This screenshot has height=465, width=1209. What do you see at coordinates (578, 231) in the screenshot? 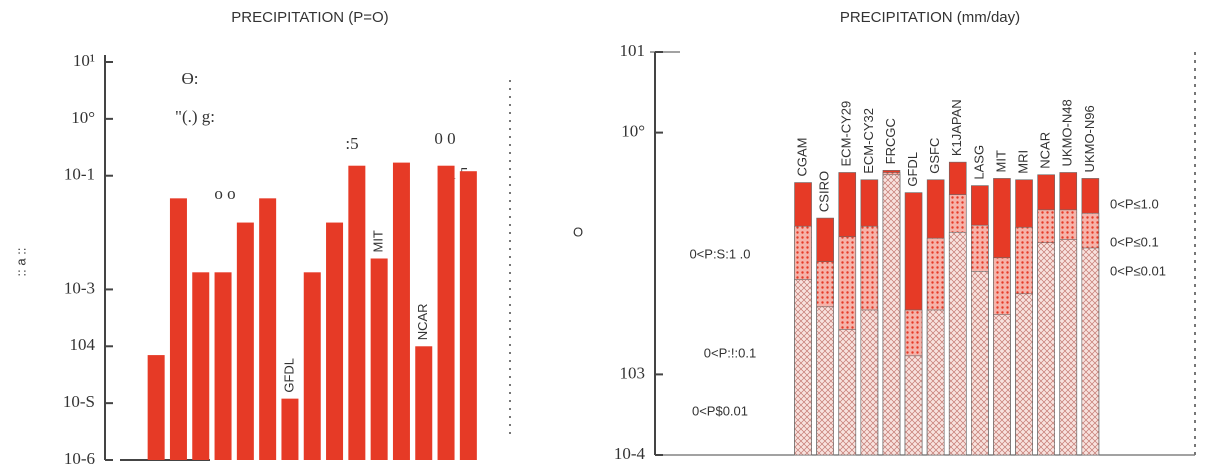
I see `annotation: O` at bounding box center [578, 231].